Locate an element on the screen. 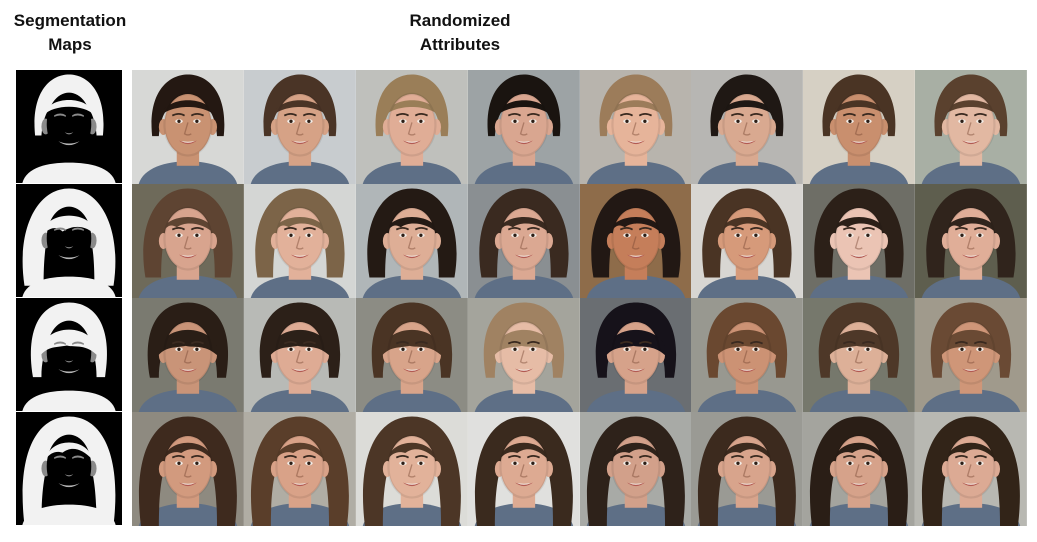 The height and width of the screenshot is (542, 1037). segmentation-maps-heading: Segmentation Maps is located at coordinates (70, 32).